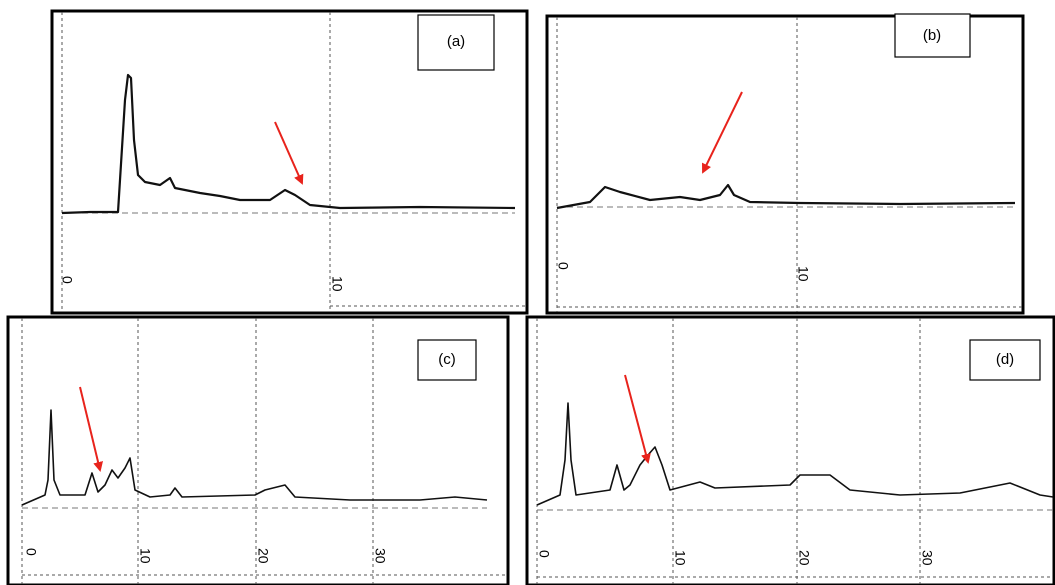  I want to click on panel-label: (b), so click(932, 35).